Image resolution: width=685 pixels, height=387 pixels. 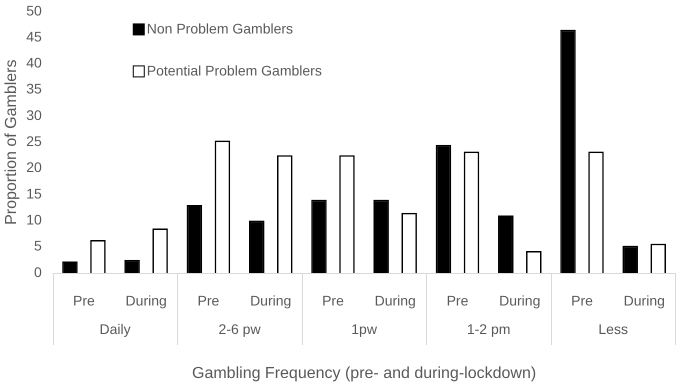 I want to click on y-tick-label: 45, so click(x=34, y=36).